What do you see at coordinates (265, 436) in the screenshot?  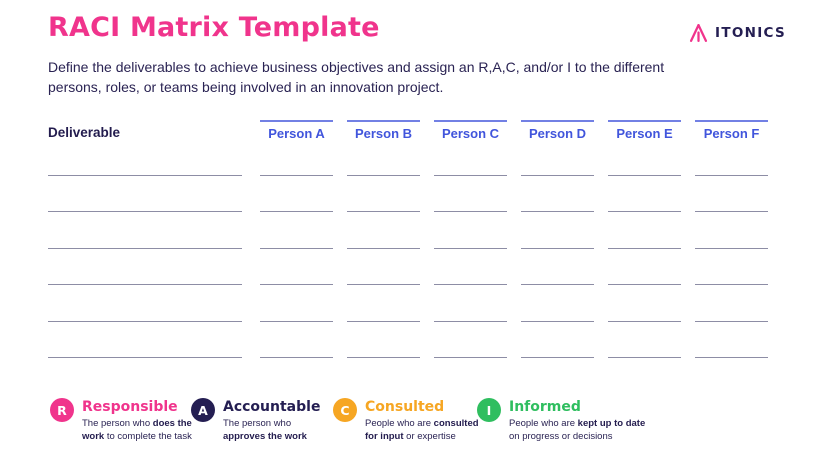 I see `legend-desc-bold: approves the work` at bounding box center [265, 436].